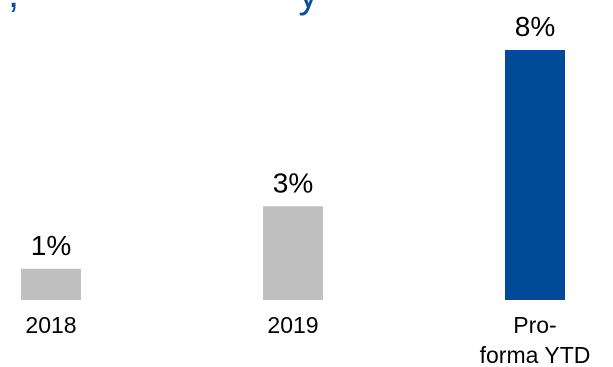  I want to click on chart-title-fragment: , y, so click(306, 8).